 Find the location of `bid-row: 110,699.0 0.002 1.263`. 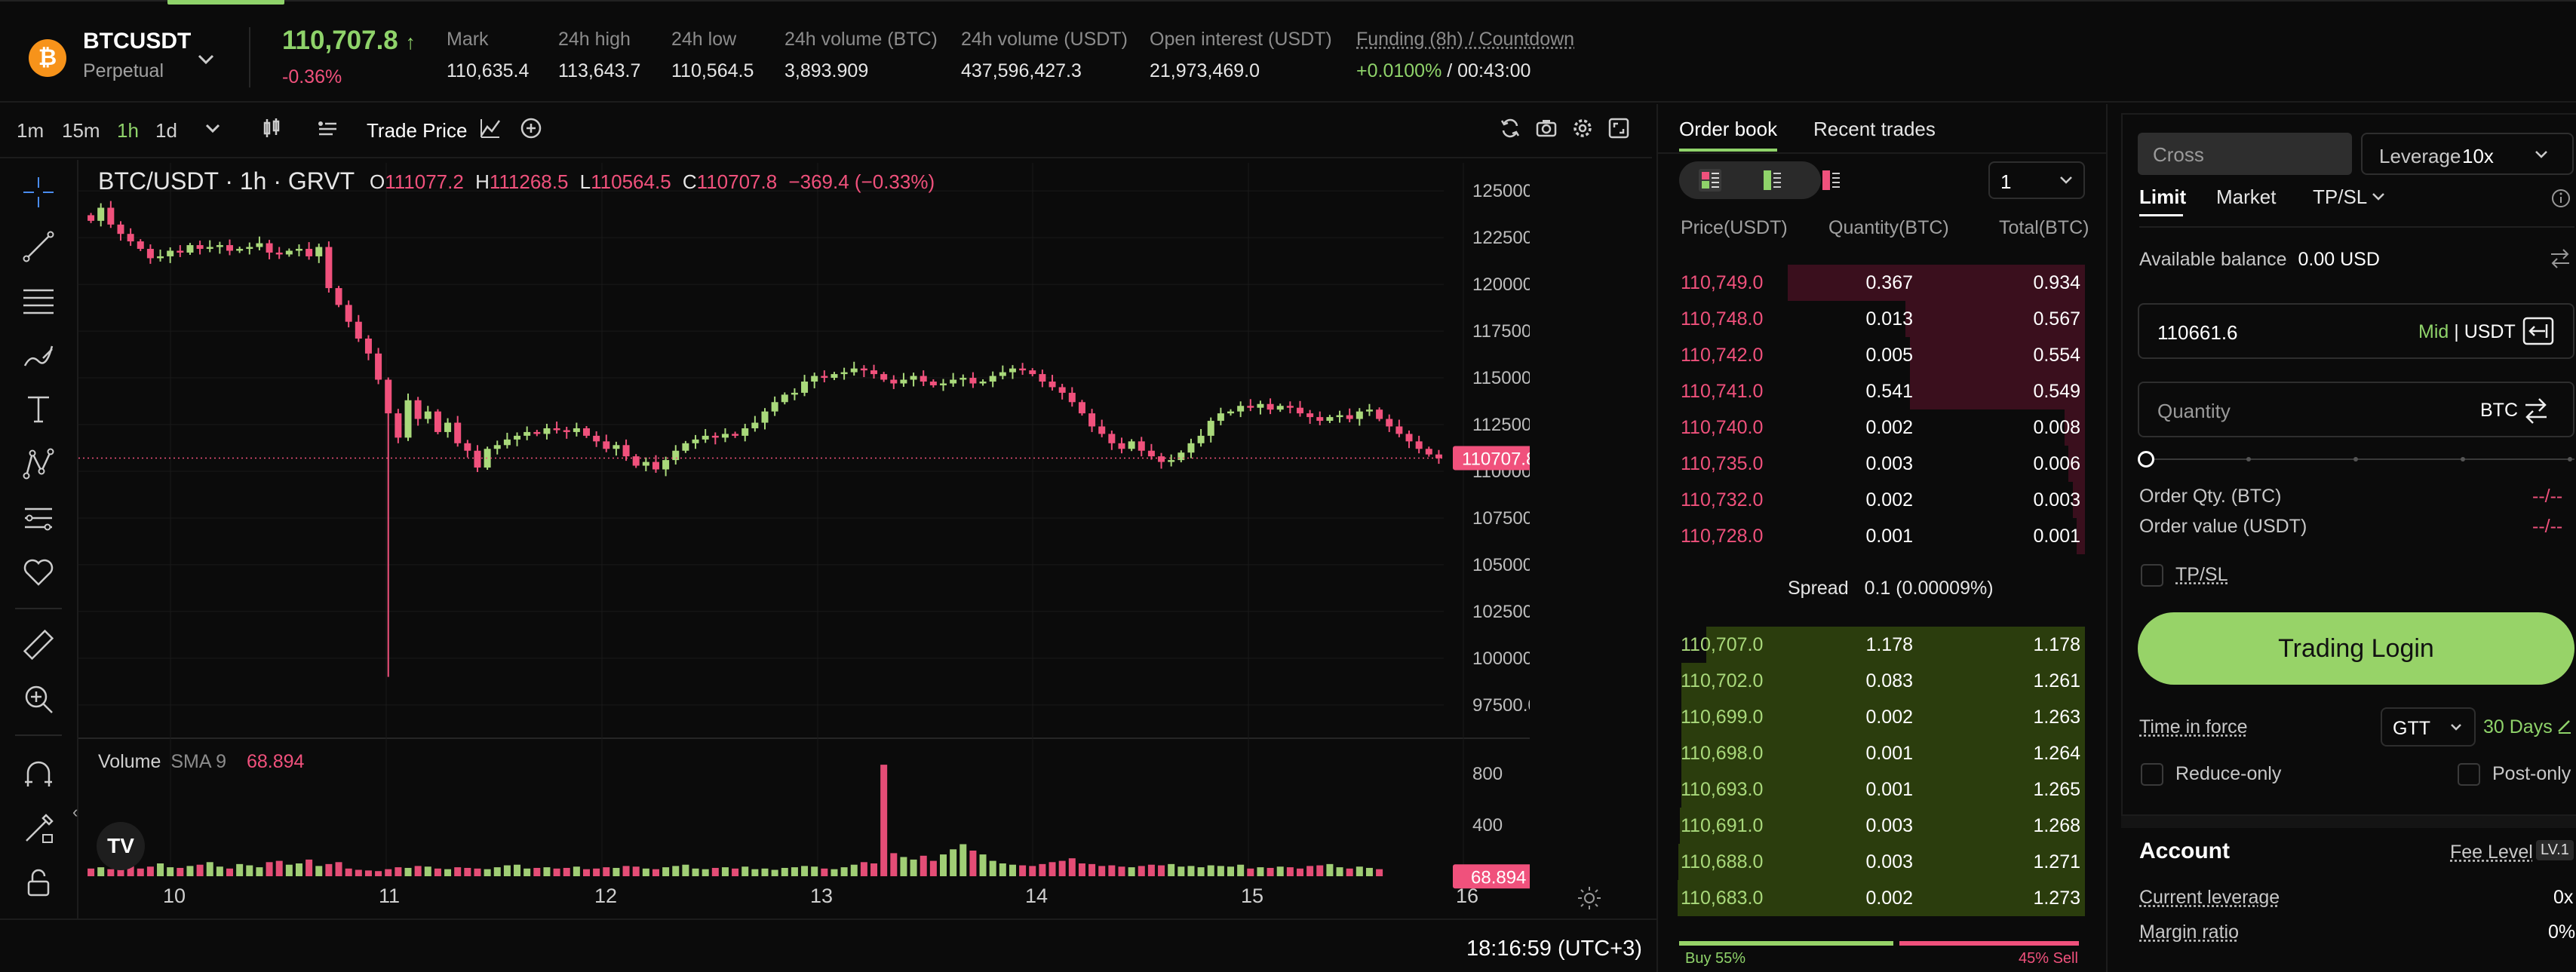

bid-row: 110,699.0 0.002 1.263 is located at coordinates (1881, 717).